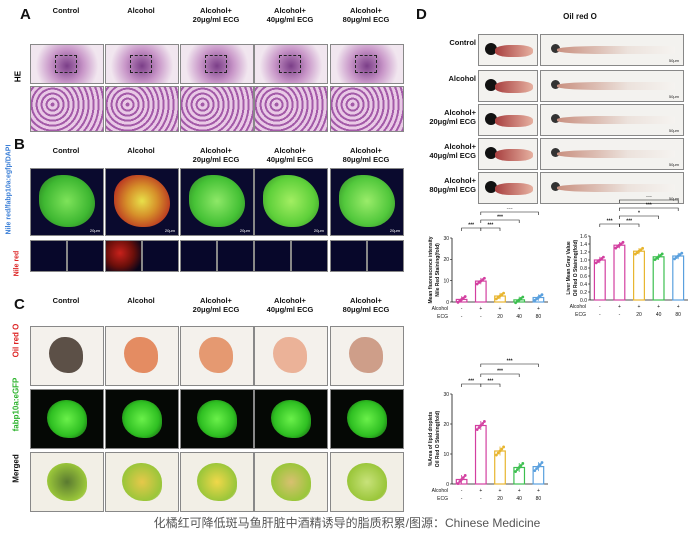  Describe the element at coordinates (66, 150) in the screenshot. I see `panel-b-header-0: Control` at that location.